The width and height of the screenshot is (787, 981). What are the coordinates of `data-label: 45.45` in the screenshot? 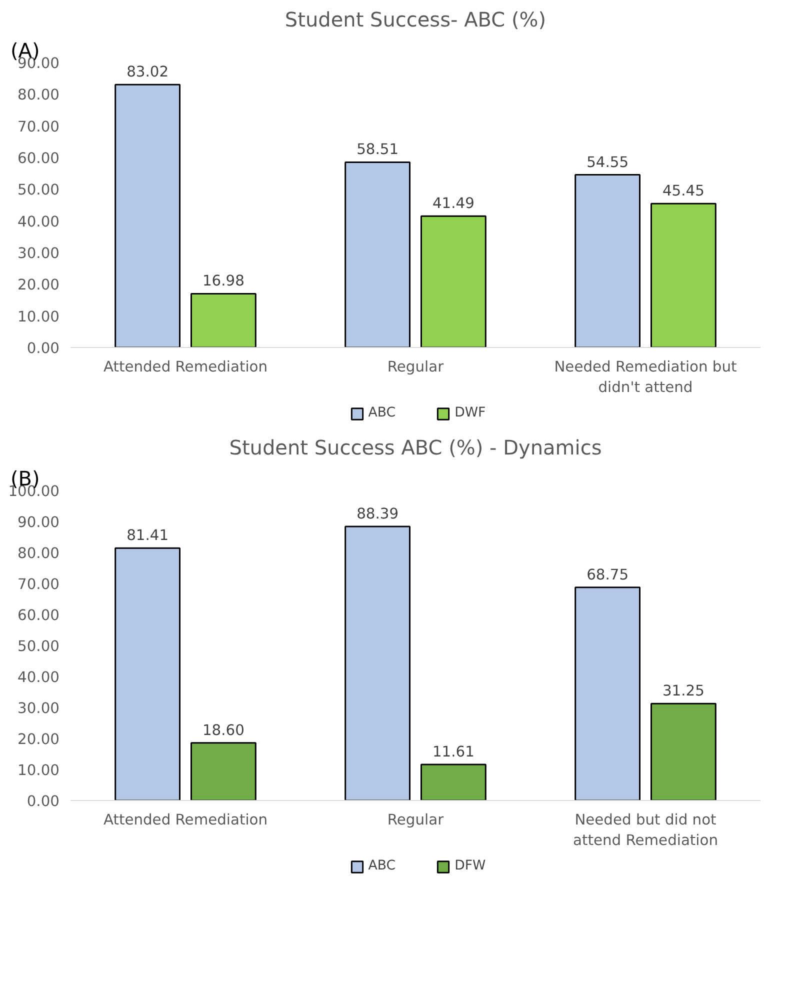 It's located at (683, 191).